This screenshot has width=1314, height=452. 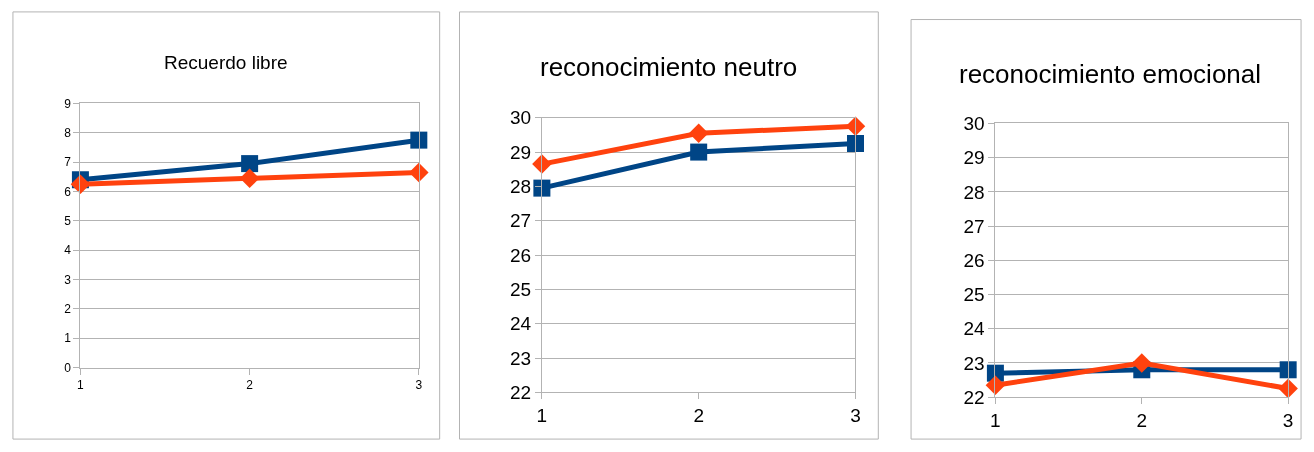 What do you see at coordinates (669, 67) in the screenshot?
I see `chart-title: reconocimiento neutro` at bounding box center [669, 67].